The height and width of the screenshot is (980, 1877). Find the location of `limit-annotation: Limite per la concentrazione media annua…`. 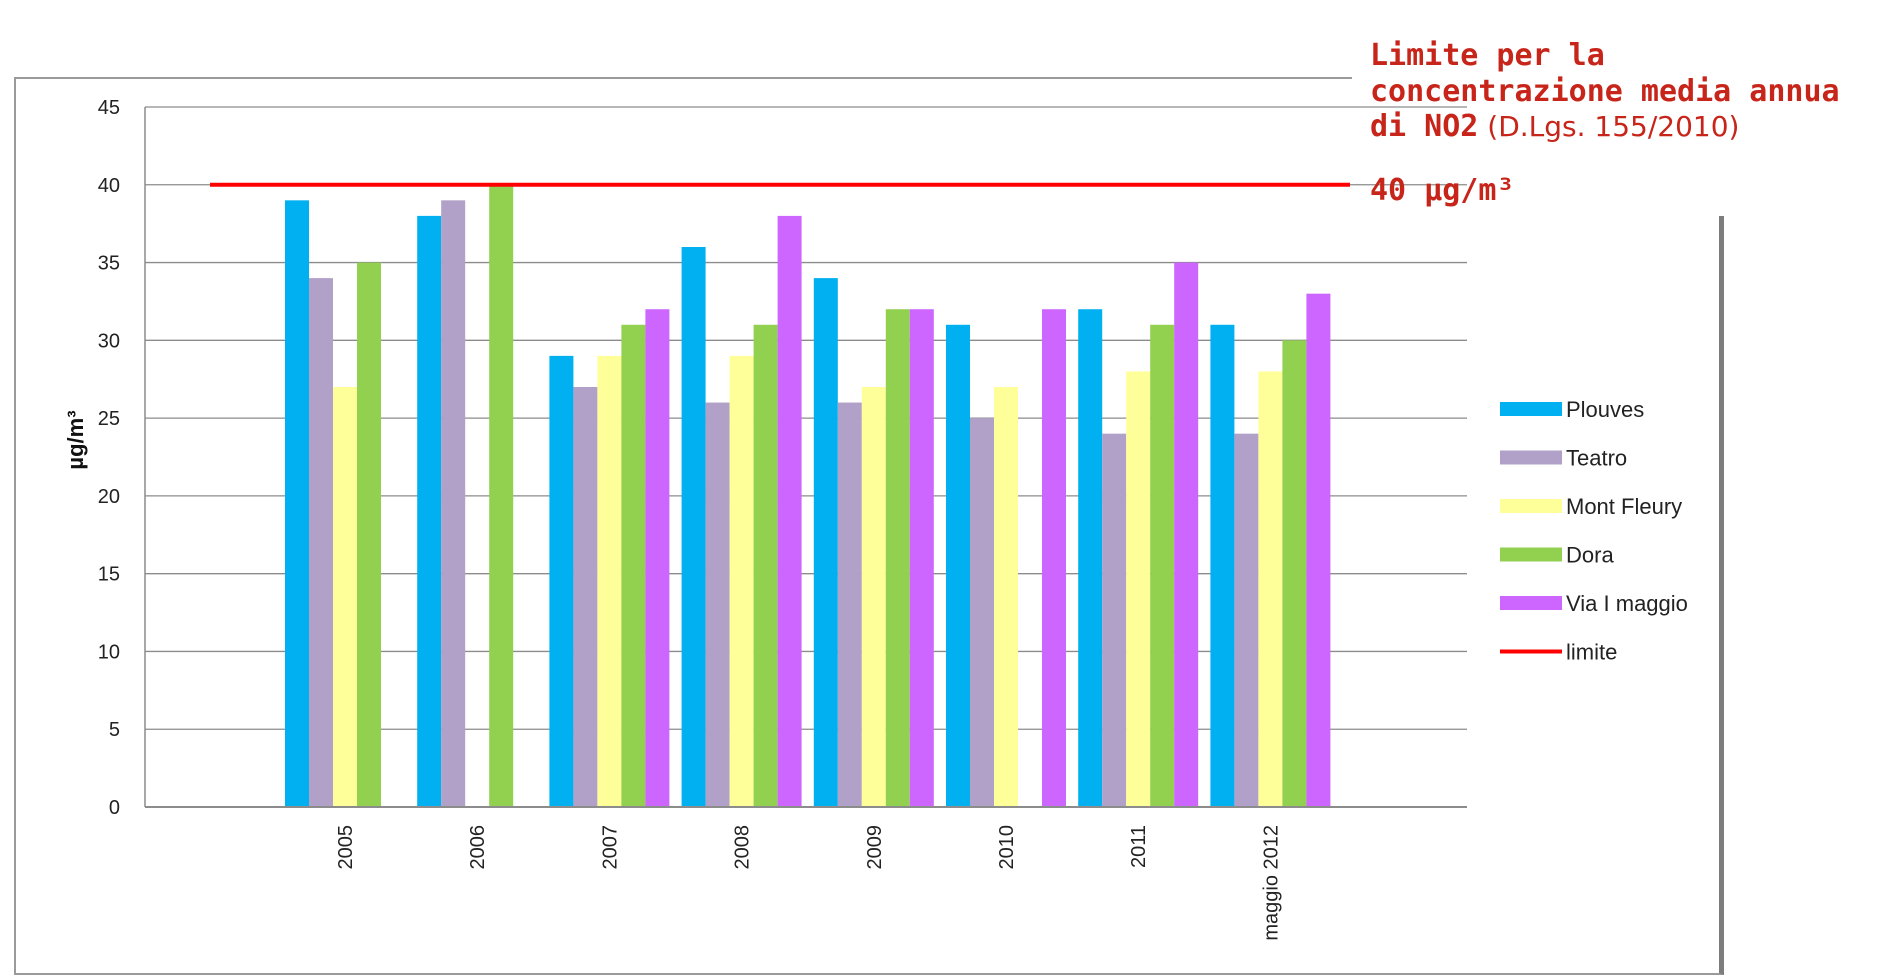

limit-annotation: Limite per la concentrazione media annua… is located at coordinates (1605, 123).